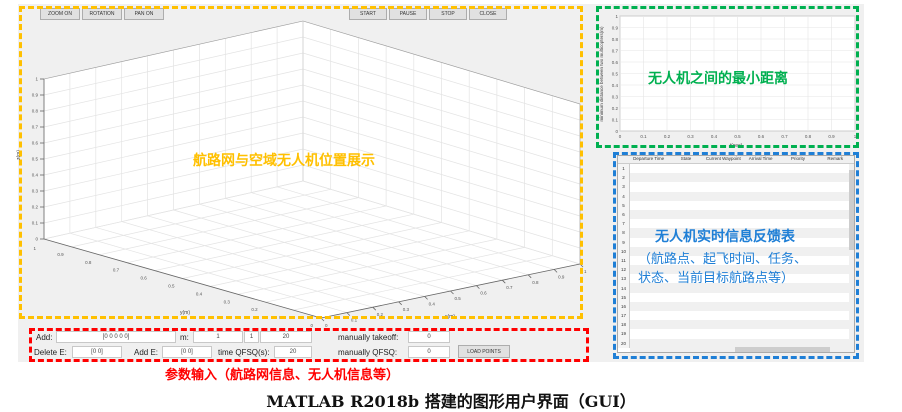  Describe the element at coordinates (146, 352) in the screenshot. I see `add-e-label: Add E:` at that location.